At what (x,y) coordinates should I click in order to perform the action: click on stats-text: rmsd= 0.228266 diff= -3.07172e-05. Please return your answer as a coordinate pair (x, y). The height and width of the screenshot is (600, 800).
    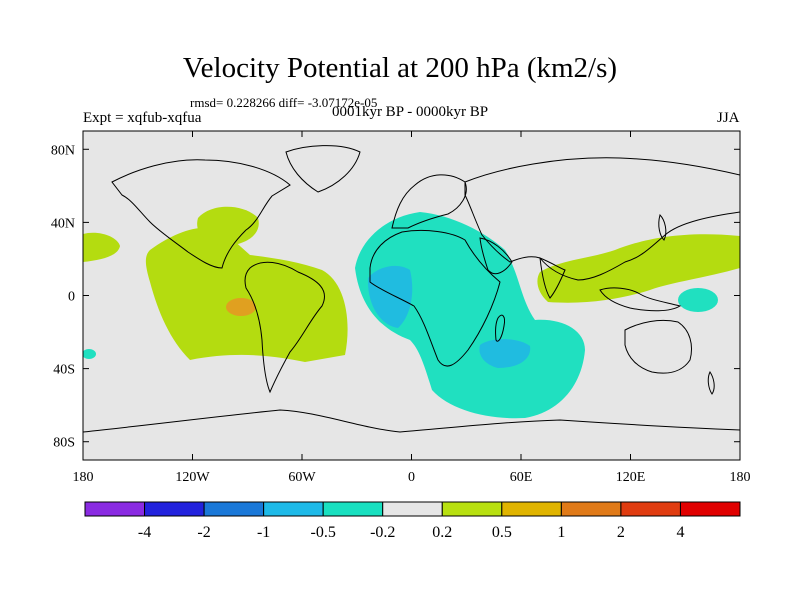
    Looking at the image, I should click on (284, 102).